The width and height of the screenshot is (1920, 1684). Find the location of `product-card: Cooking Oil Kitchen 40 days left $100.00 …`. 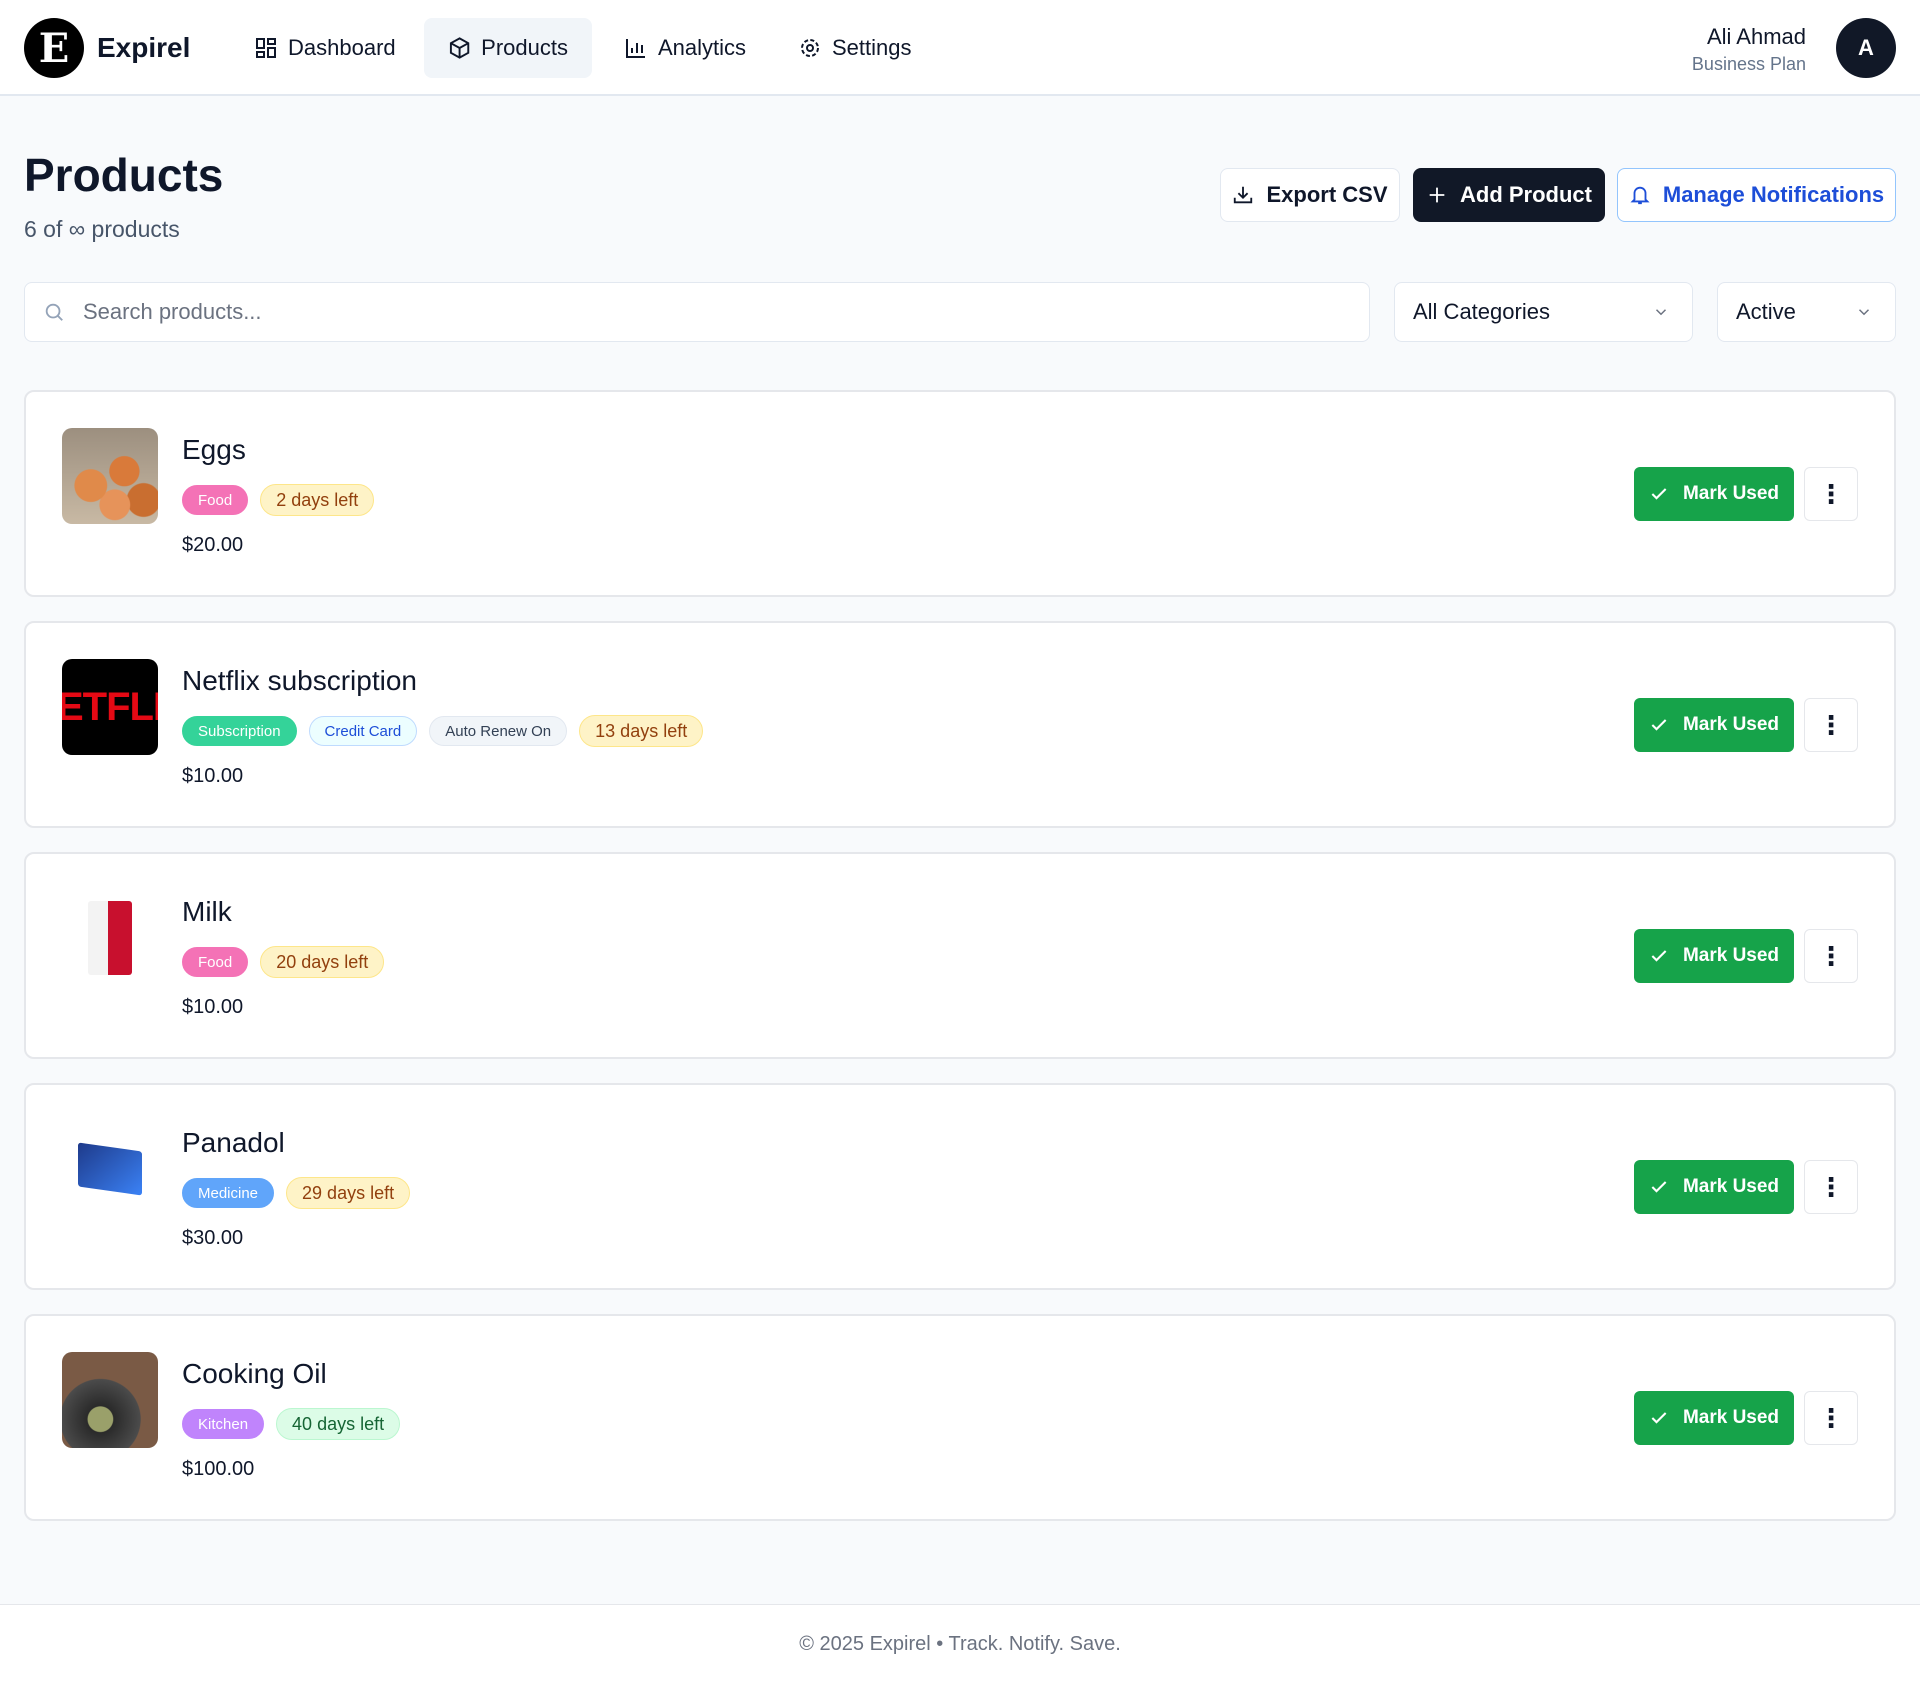

product-card: Cooking Oil Kitchen 40 days left $100.00 … is located at coordinates (960, 1417).